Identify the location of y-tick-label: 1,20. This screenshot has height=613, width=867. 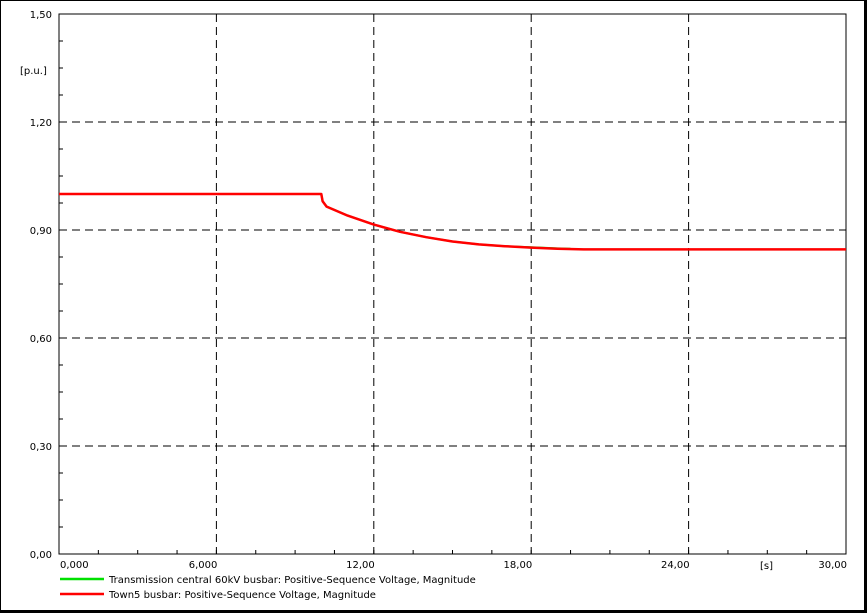
(41, 123).